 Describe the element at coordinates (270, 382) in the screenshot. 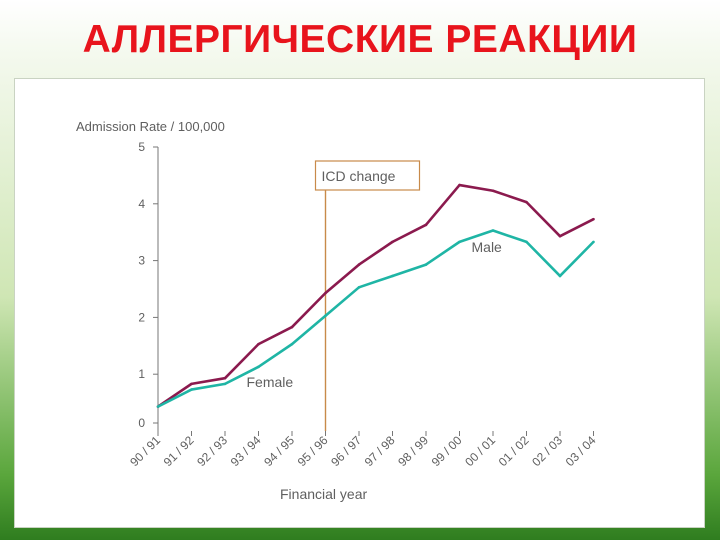

I see `series-label-female: Female` at that location.